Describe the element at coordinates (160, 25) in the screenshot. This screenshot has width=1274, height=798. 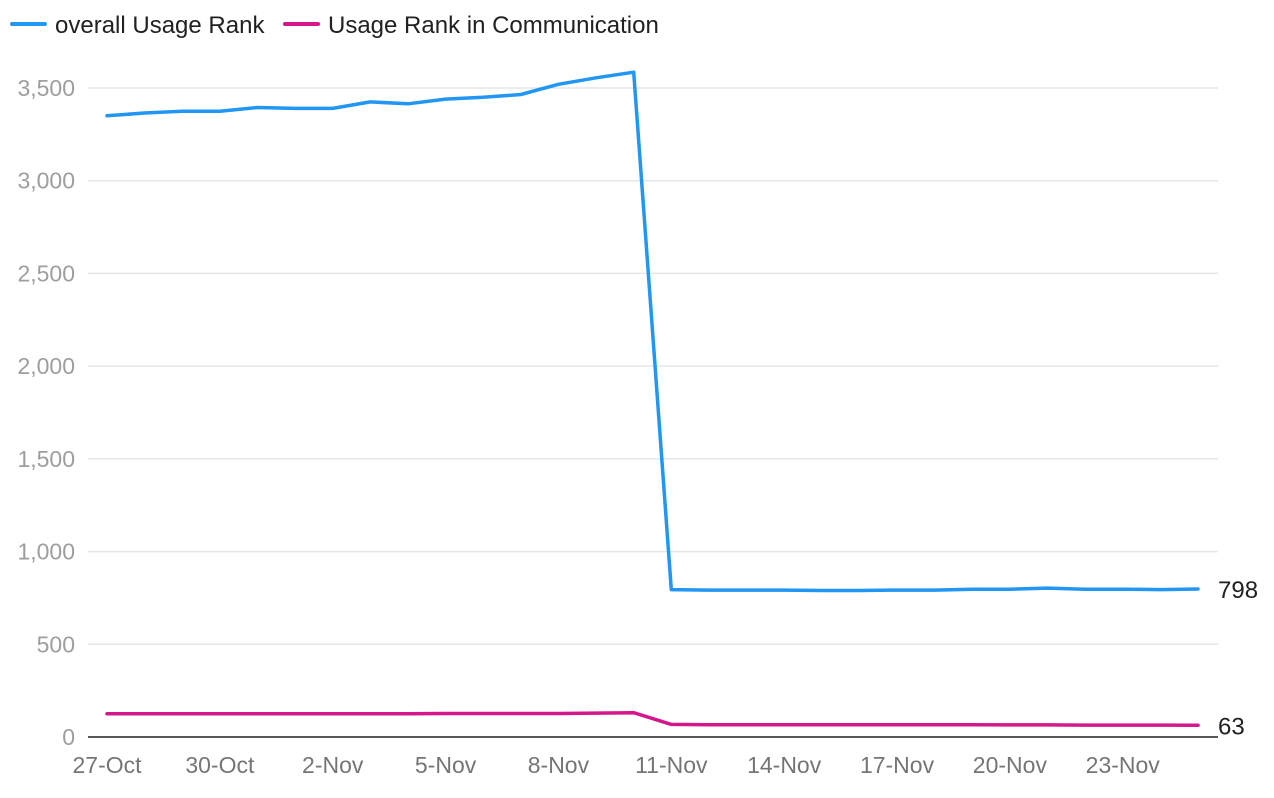
I see `legend-label: overall Usage Rank` at that location.